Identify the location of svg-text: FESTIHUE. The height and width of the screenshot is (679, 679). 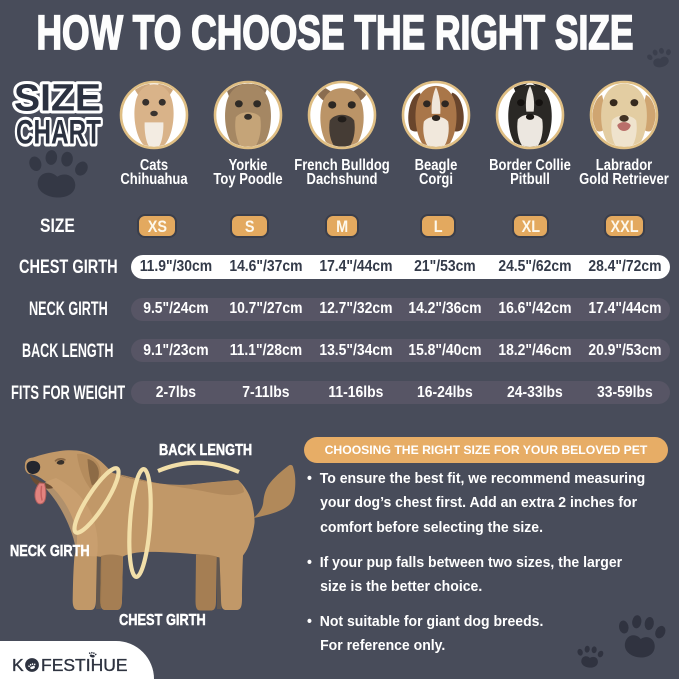
(84, 665).